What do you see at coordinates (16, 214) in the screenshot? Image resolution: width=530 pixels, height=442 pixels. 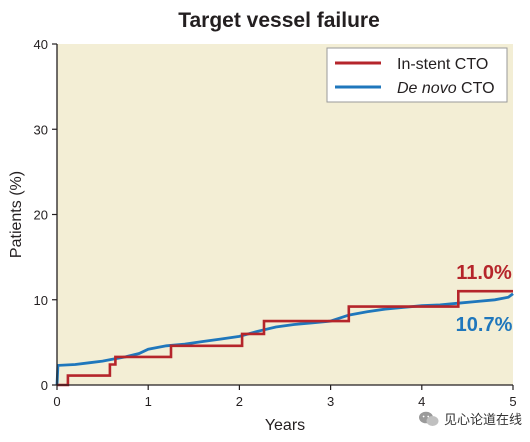 I see `y-axis-label: Patients (%)` at bounding box center [16, 214].